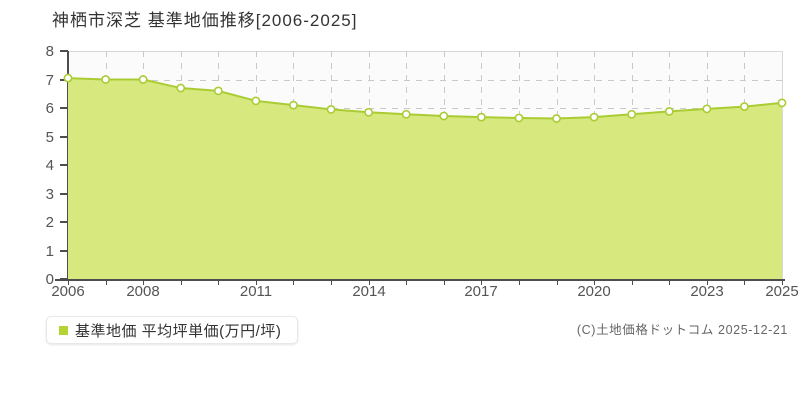 The height and width of the screenshot is (400, 800). Describe the element at coordinates (49, 222) in the screenshot. I see `y-axis-tick-label: 2` at that location.